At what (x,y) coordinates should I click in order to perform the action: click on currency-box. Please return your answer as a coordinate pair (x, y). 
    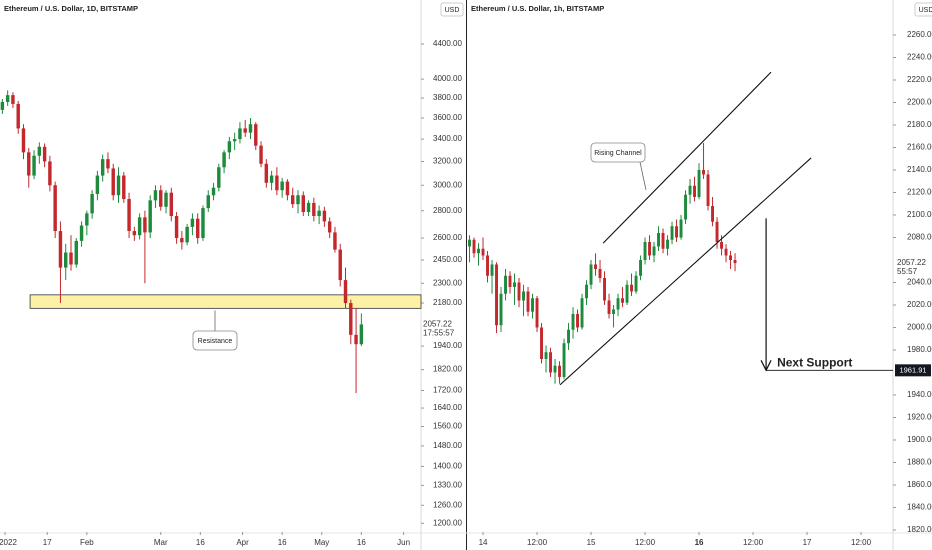
    Looking at the image, I should click on (452, 9).